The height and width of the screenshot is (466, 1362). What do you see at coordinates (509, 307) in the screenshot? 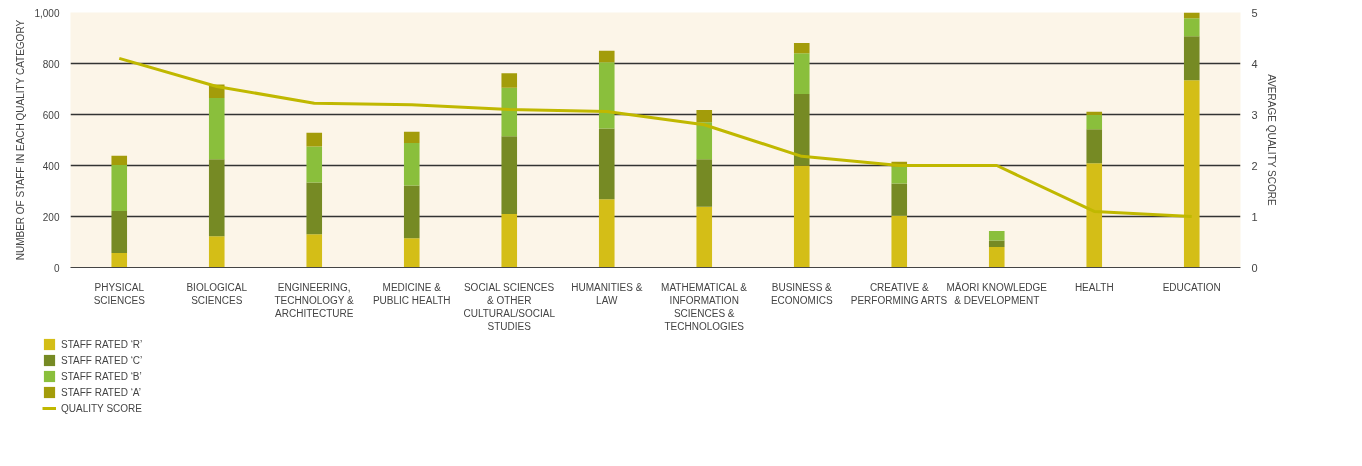
I see `x-tick-label: SOCIAL SCIENCES & OTHER CULTURAL/SOCIAL STUDIES` at bounding box center [509, 307].